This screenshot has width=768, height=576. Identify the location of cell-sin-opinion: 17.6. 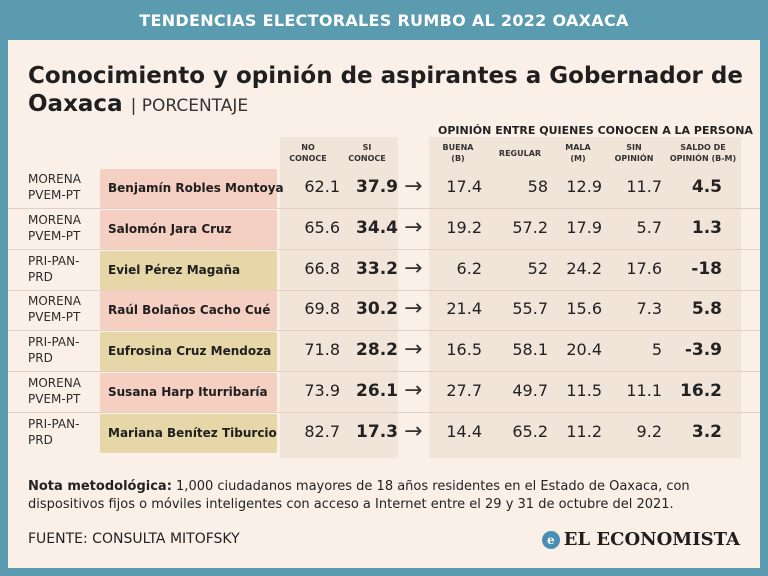
(644, 268).